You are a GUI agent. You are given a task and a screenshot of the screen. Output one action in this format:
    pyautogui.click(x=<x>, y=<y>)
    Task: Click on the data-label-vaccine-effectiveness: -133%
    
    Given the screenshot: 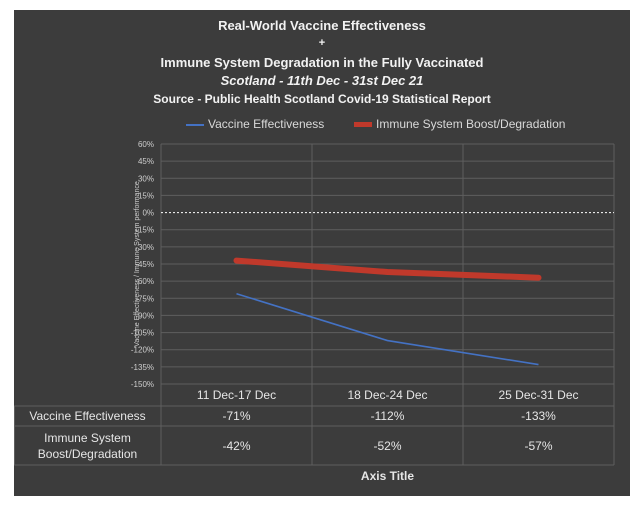 What is the action you would take?
    pyautogui.click(x=538, y=416)
    